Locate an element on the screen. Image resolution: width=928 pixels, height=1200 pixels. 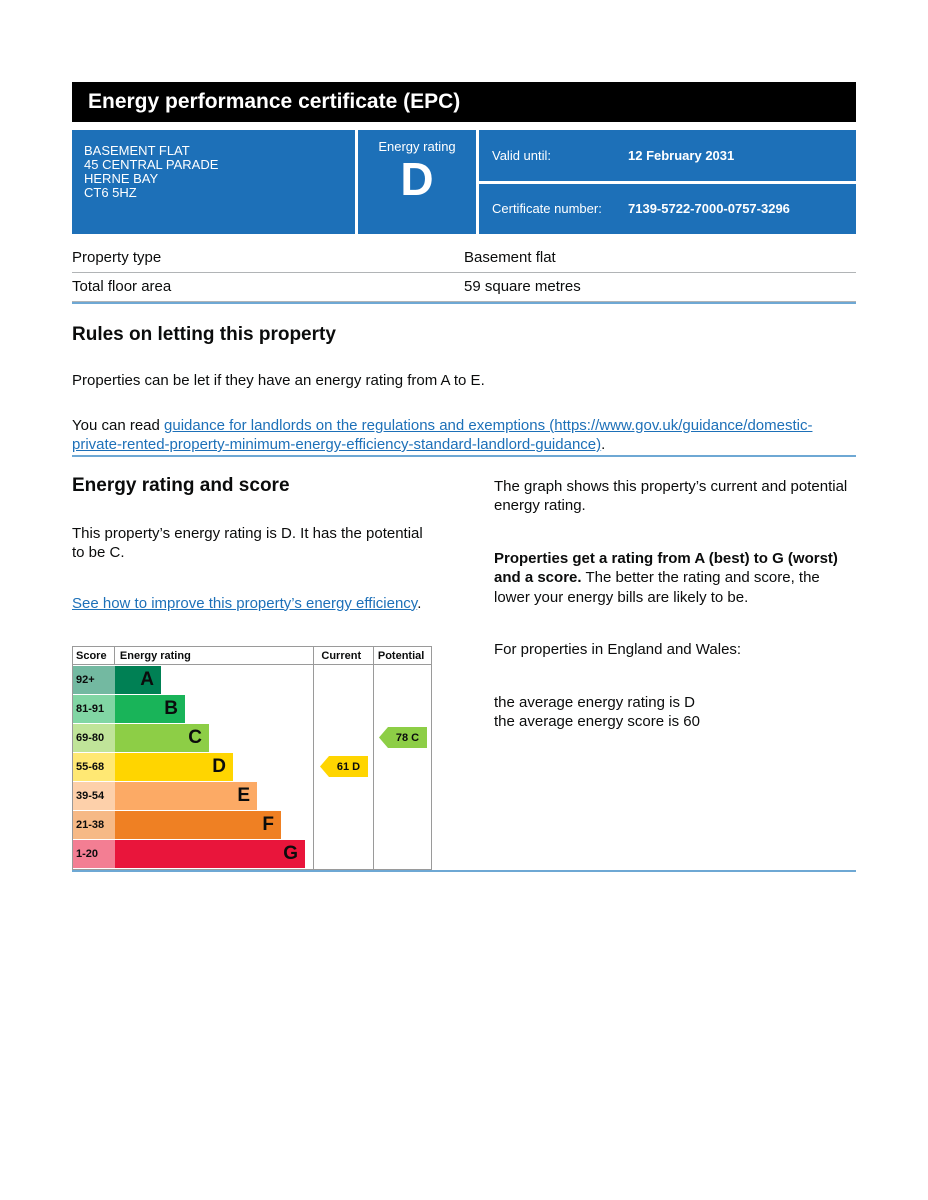
valid-until-label: Valid until: is located at coordinates (522, 155).